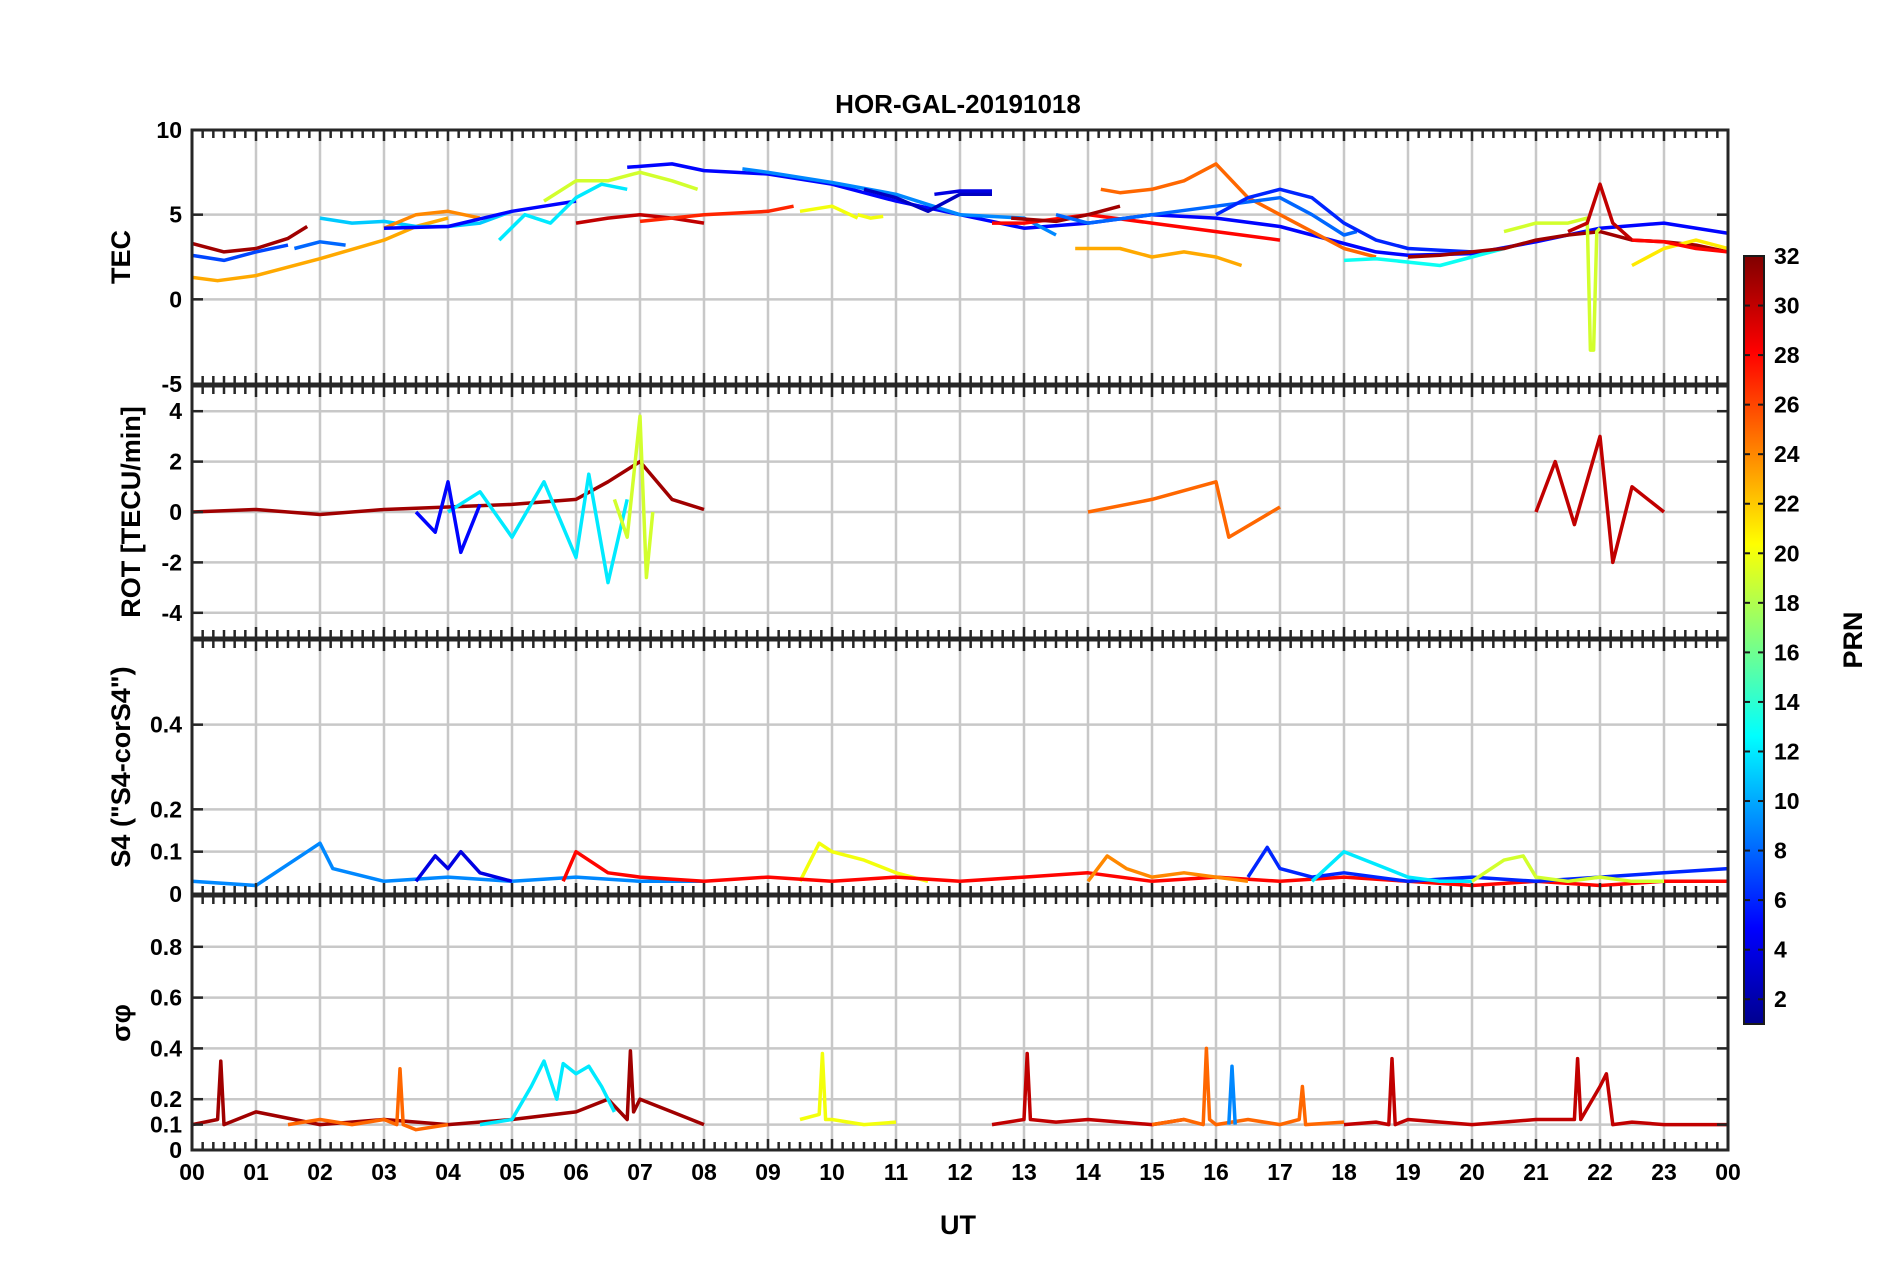 Image resolution: width=1902 pixels, height=1272 pixels. What do you see at coordinates (166, 947) in the screenshot?
I see `y-tick-label: 0.8` at bounding box center [166, 947].